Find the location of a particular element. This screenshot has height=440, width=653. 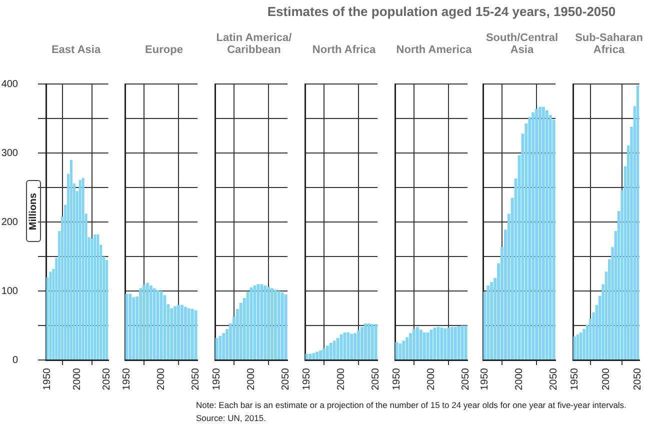

chart-title: North Africa is located at coordinates (344, 50).